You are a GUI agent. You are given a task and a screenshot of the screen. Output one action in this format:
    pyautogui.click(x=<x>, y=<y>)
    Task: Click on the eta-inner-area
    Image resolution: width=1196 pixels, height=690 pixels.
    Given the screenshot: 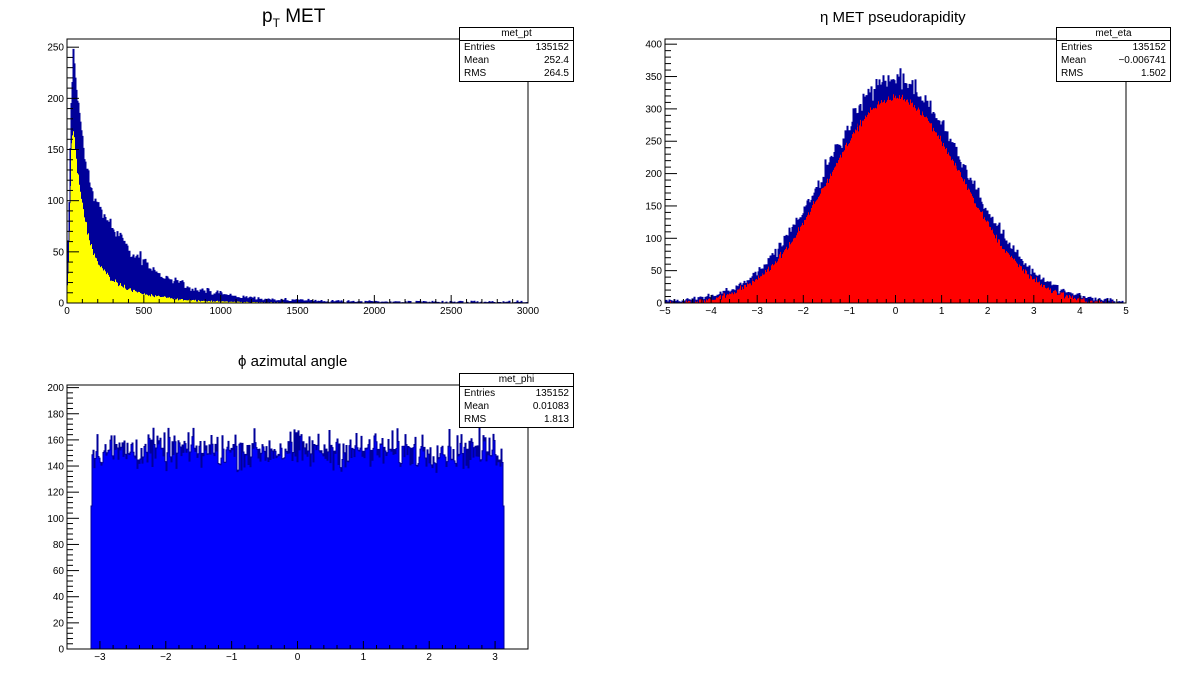 What is the action you would take?
    pyautogui.click(x=895, y=198)
    